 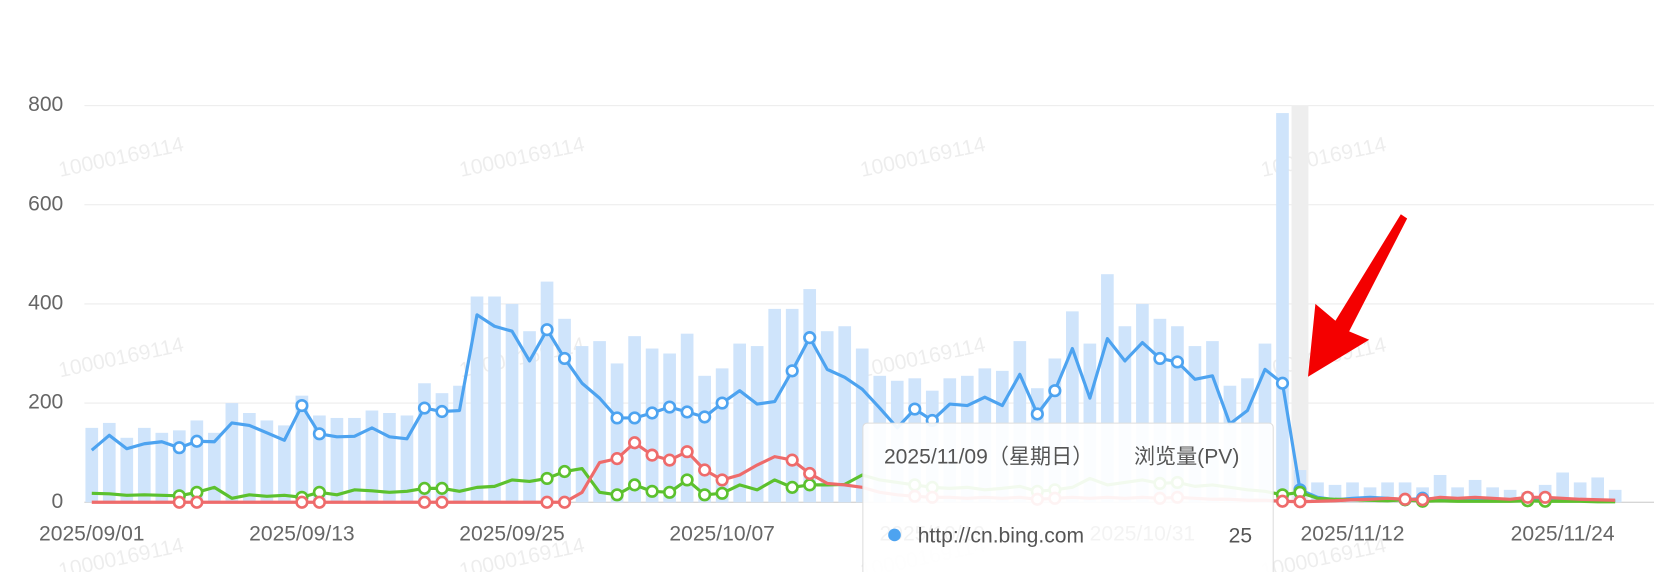 I want to click on tooltip-dot, so click(x=894, y=535).